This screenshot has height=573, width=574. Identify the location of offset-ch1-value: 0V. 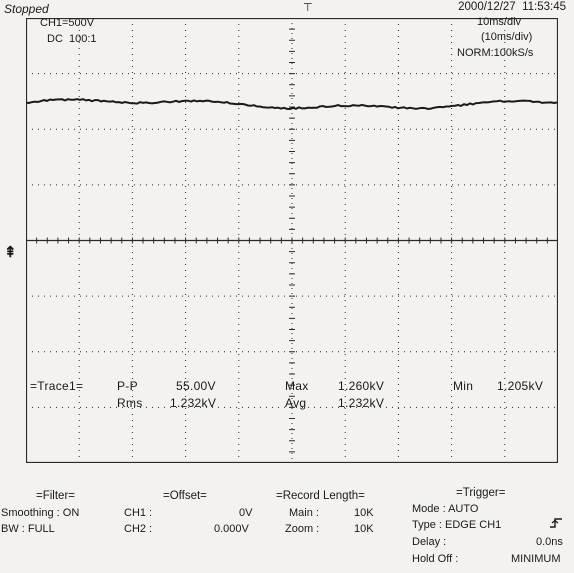
(245, 513).